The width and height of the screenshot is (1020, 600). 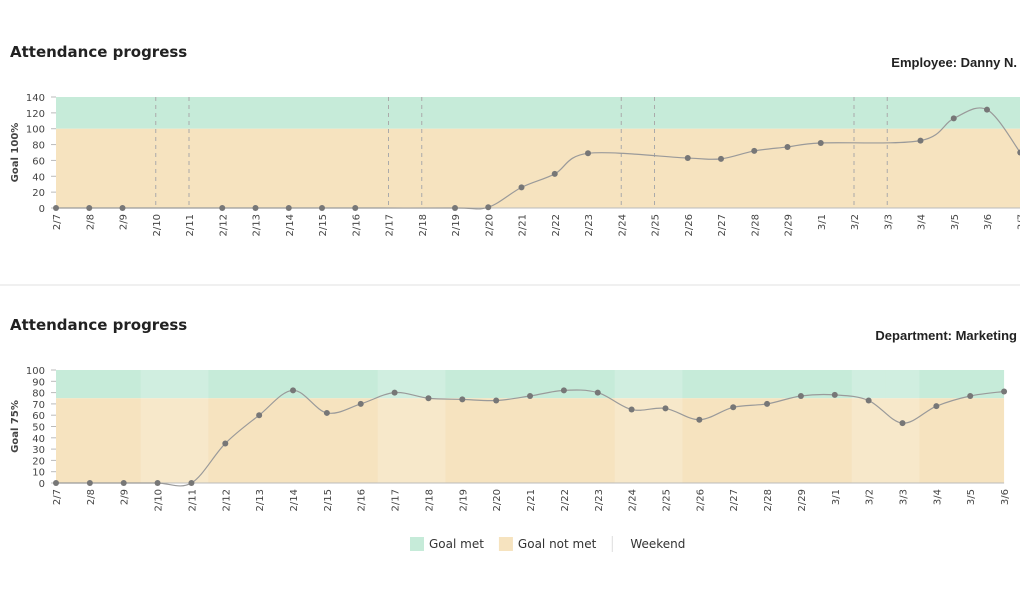 What do you see at coordinates (530, 440) in the screenshot?
I see `goal-not-met-band` at bounding box center [530, 440].